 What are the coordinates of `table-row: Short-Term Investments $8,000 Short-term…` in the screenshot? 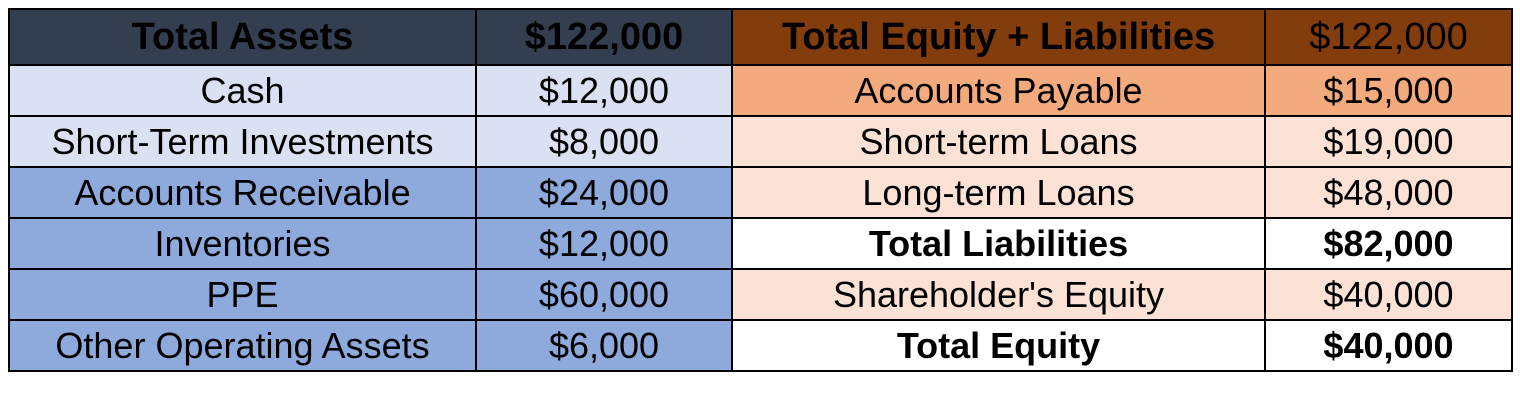 It's located at (760, 141).